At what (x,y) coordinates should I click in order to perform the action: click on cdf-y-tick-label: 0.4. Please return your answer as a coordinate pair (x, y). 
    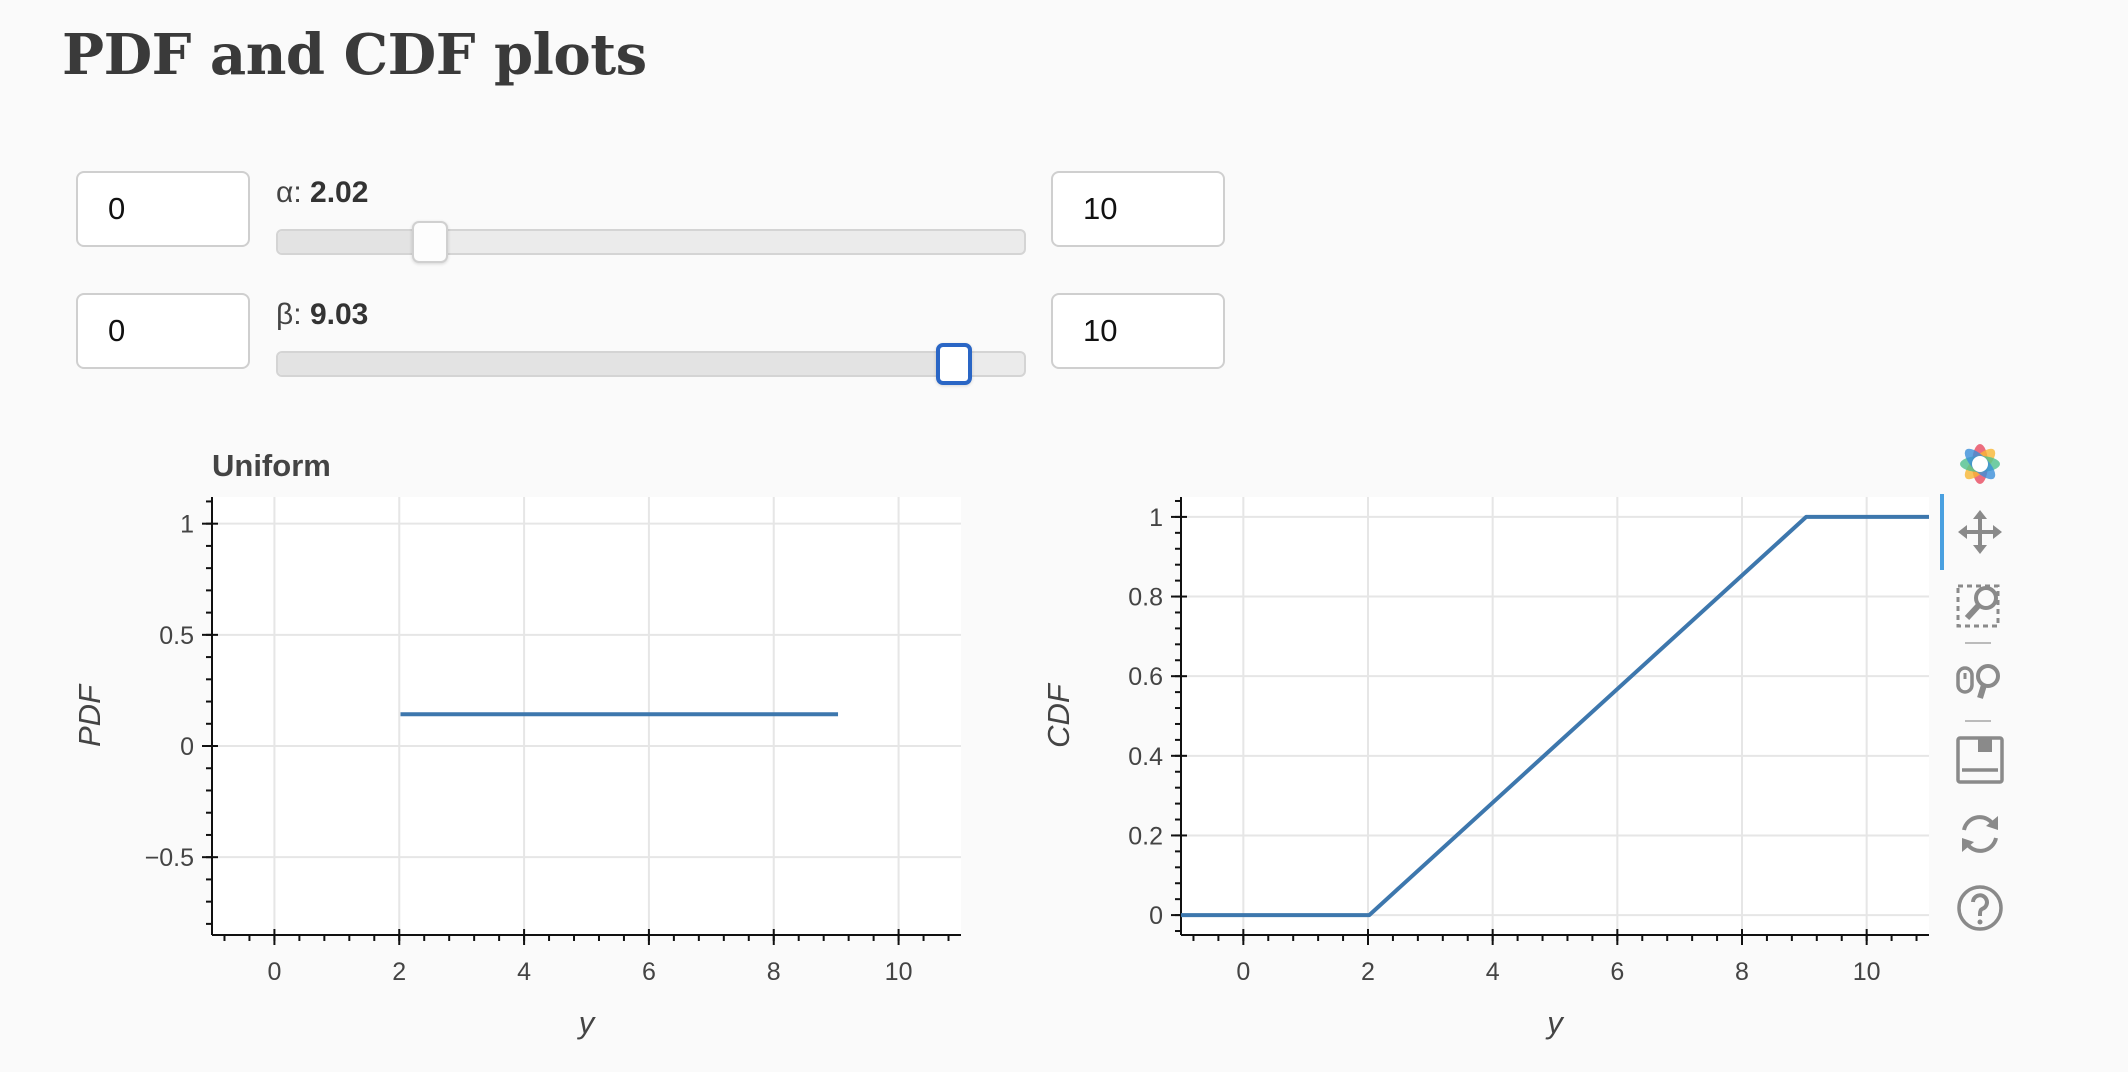
    Looking at the image, I should click on (1145, 757).